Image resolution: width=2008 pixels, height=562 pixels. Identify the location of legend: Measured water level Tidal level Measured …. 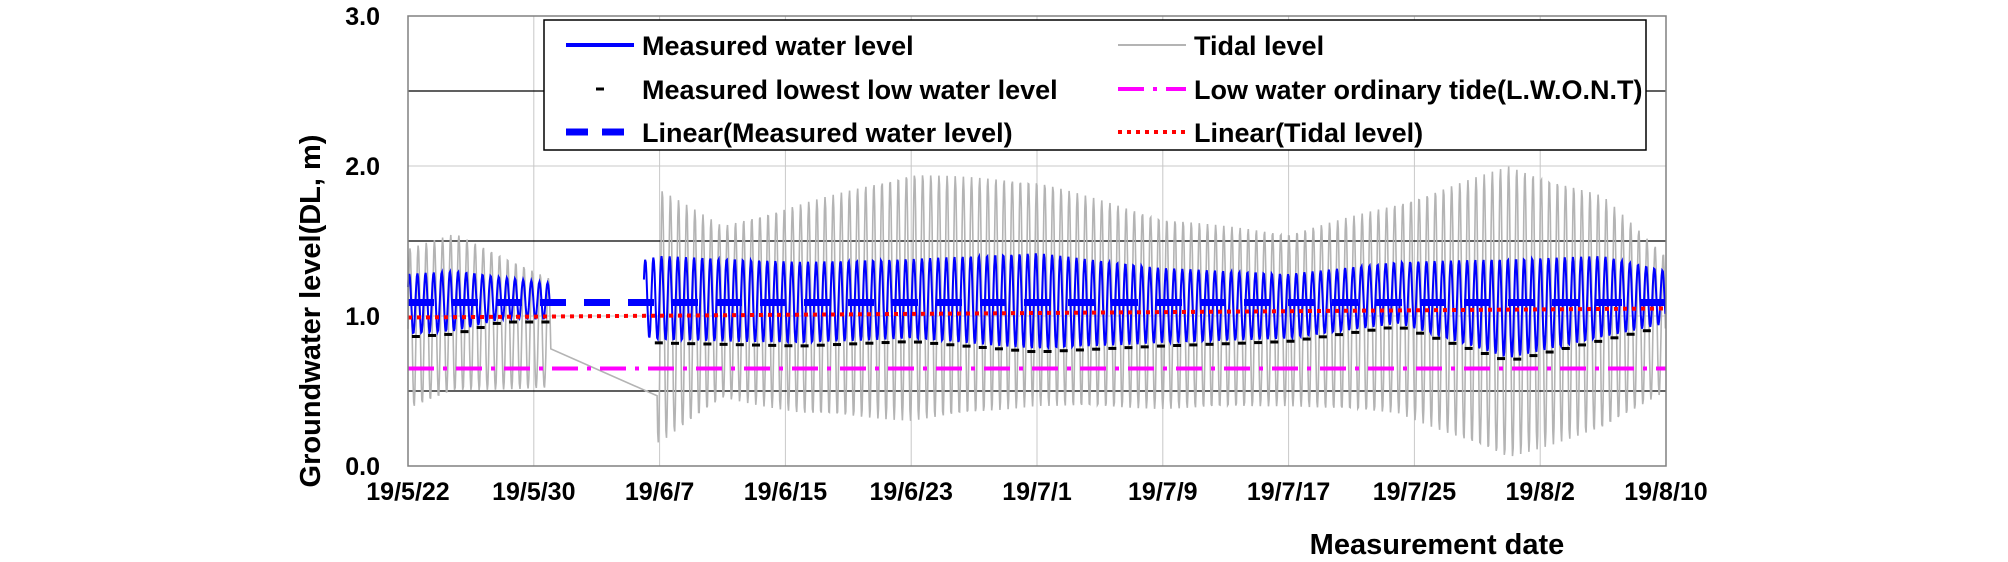
(1095, 85).